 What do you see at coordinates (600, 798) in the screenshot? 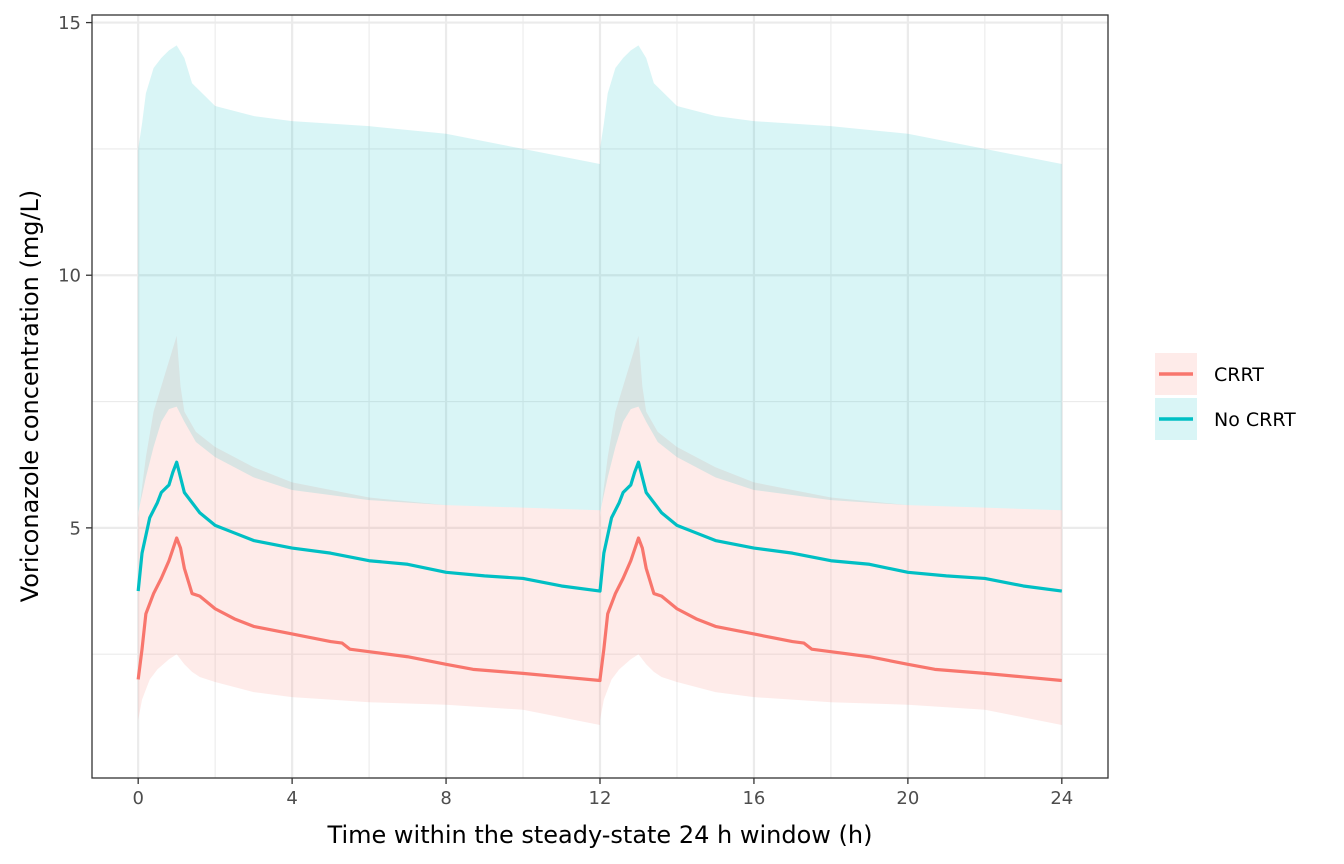
I see `x-tick-label: 12` at bounding box center [600, 798].